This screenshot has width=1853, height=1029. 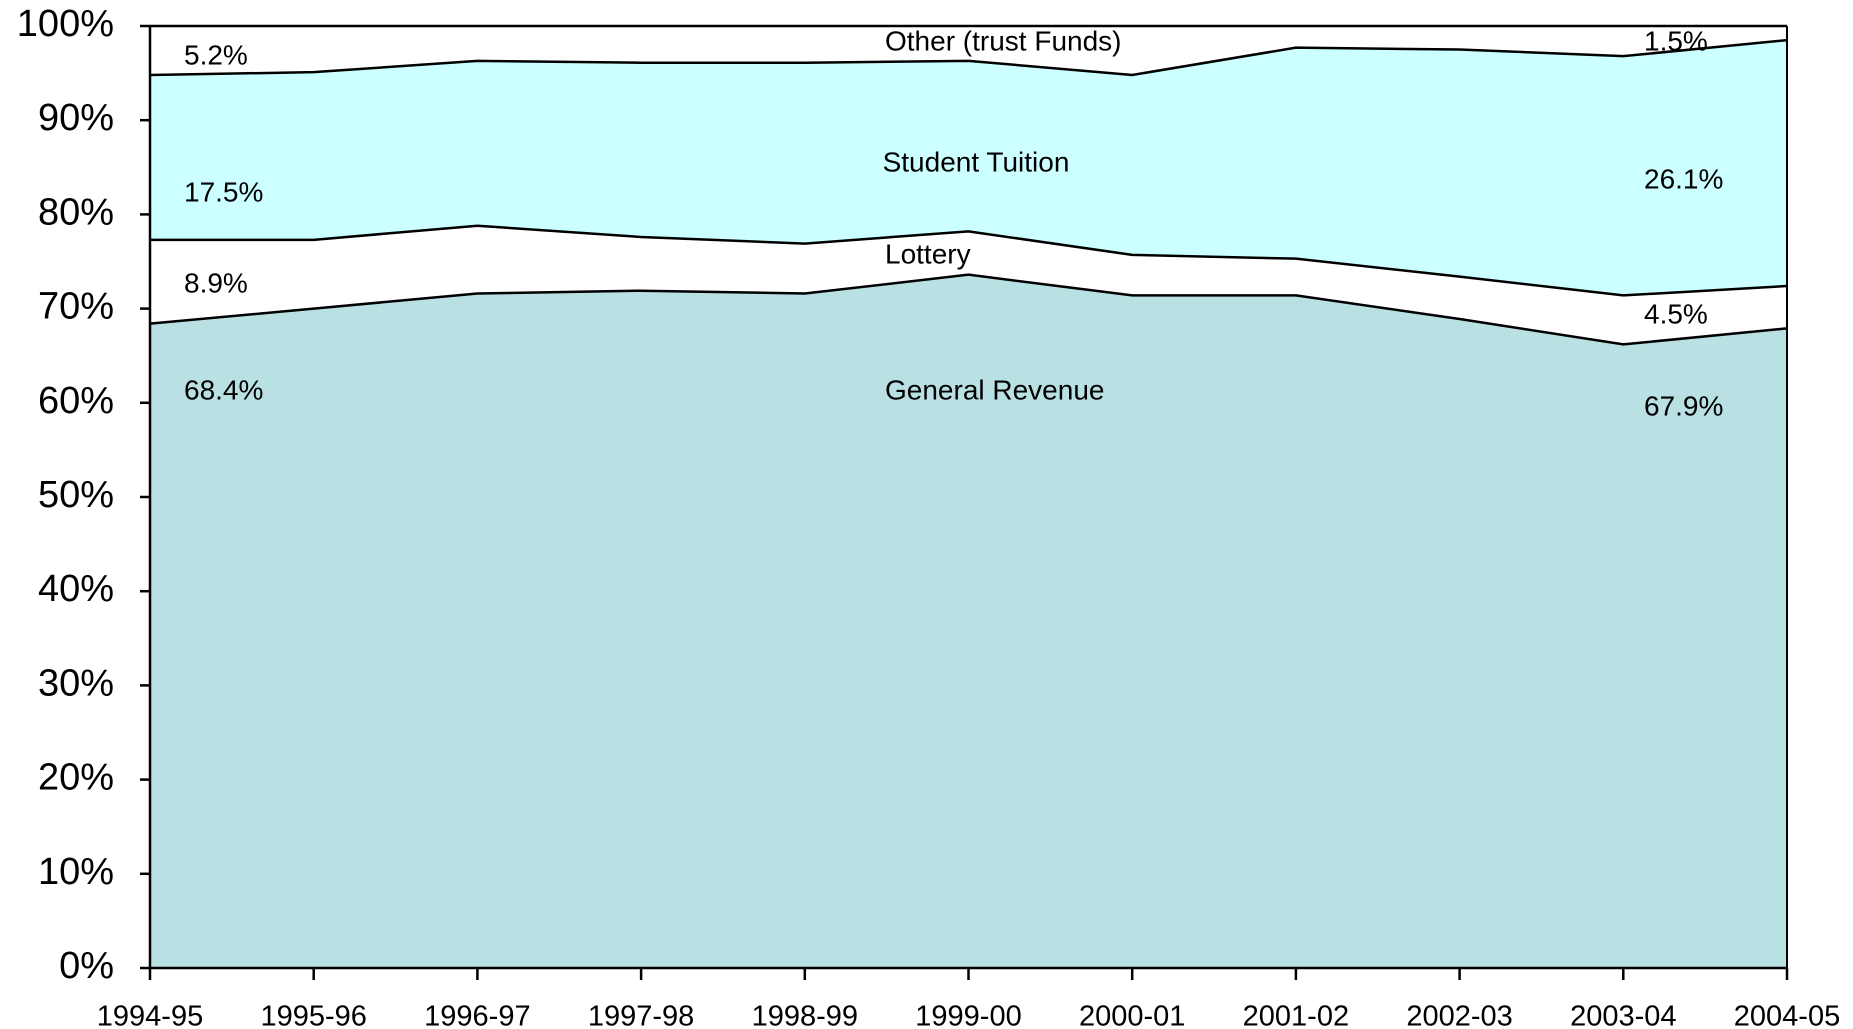 I want to click on x-tick-label: 1995-96, so click(x=313, y=1015).